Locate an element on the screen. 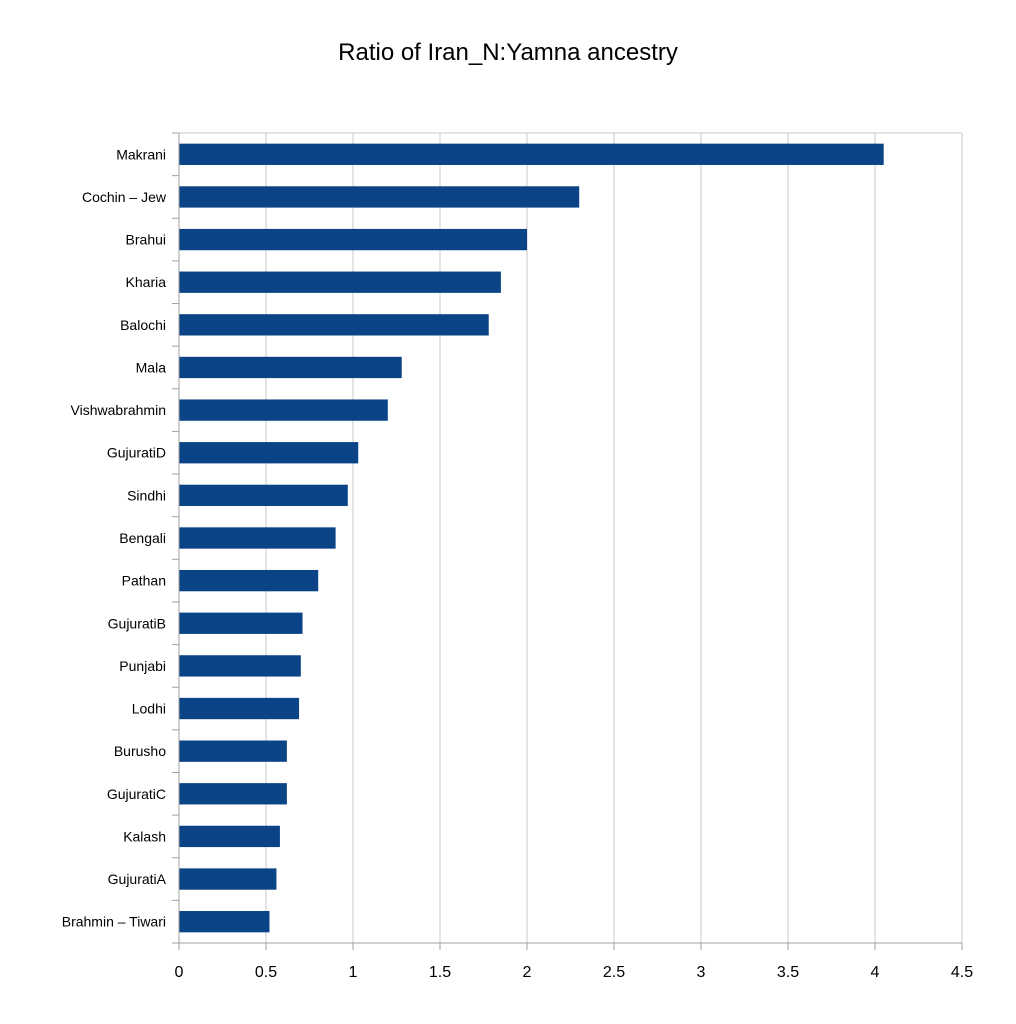 The image size is (1016, 1024). x-tick-label: 1.5 is located at coordinates (440, 972).